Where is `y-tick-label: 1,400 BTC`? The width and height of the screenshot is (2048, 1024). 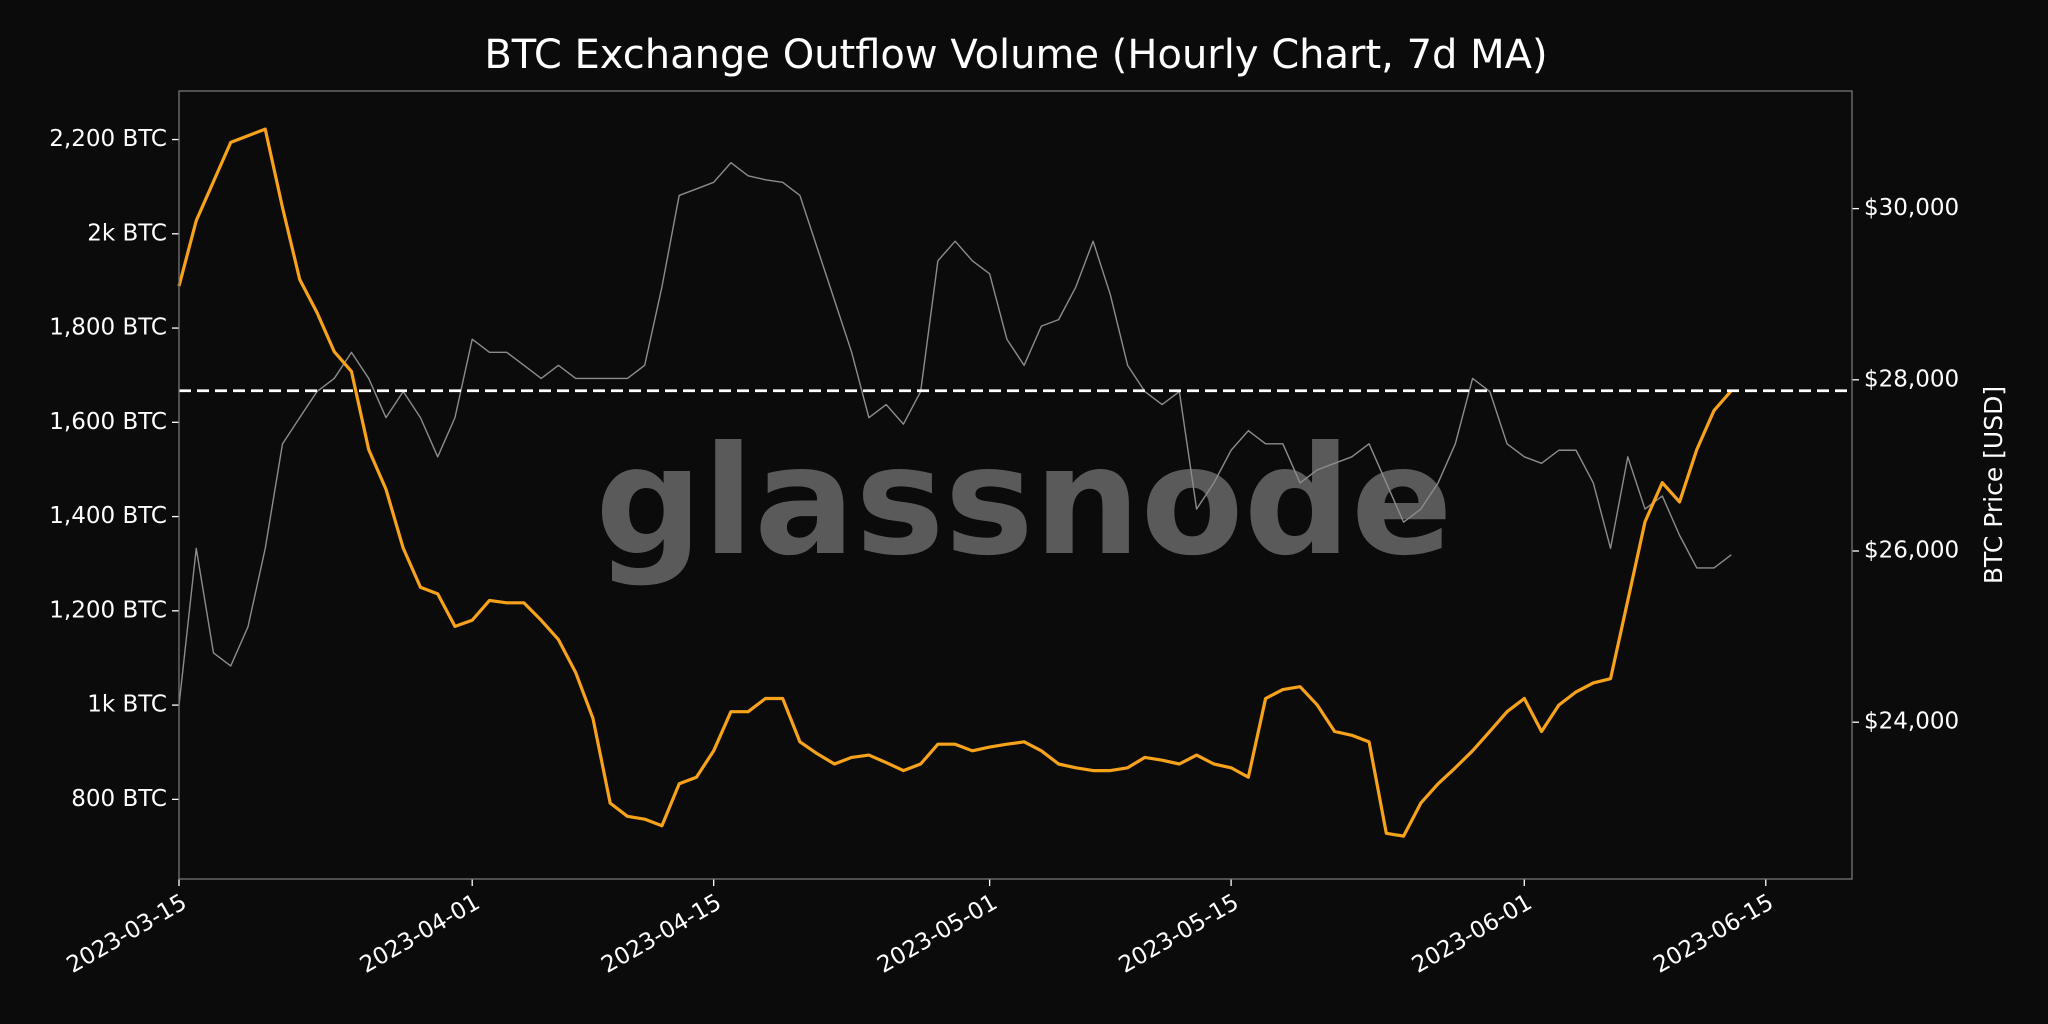
y-tick-label: 1,400 BTC is located at coordinates (108, 516).